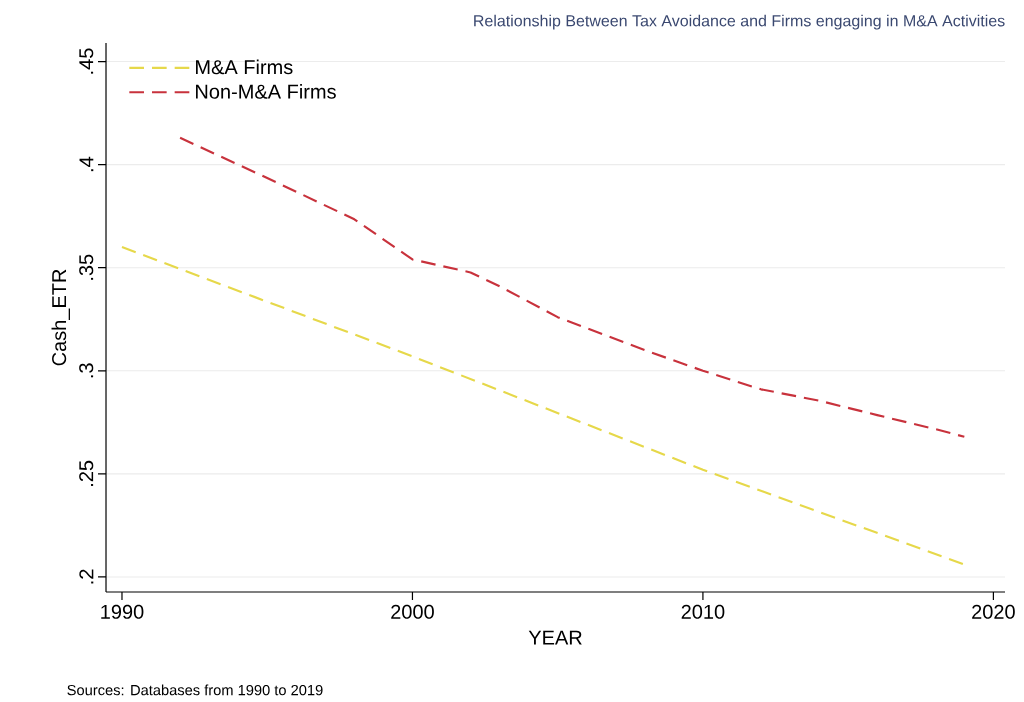 The width and height of the screenshot is (1024, 702). I want to click on y-tick-label: .45, so click(86, 61).